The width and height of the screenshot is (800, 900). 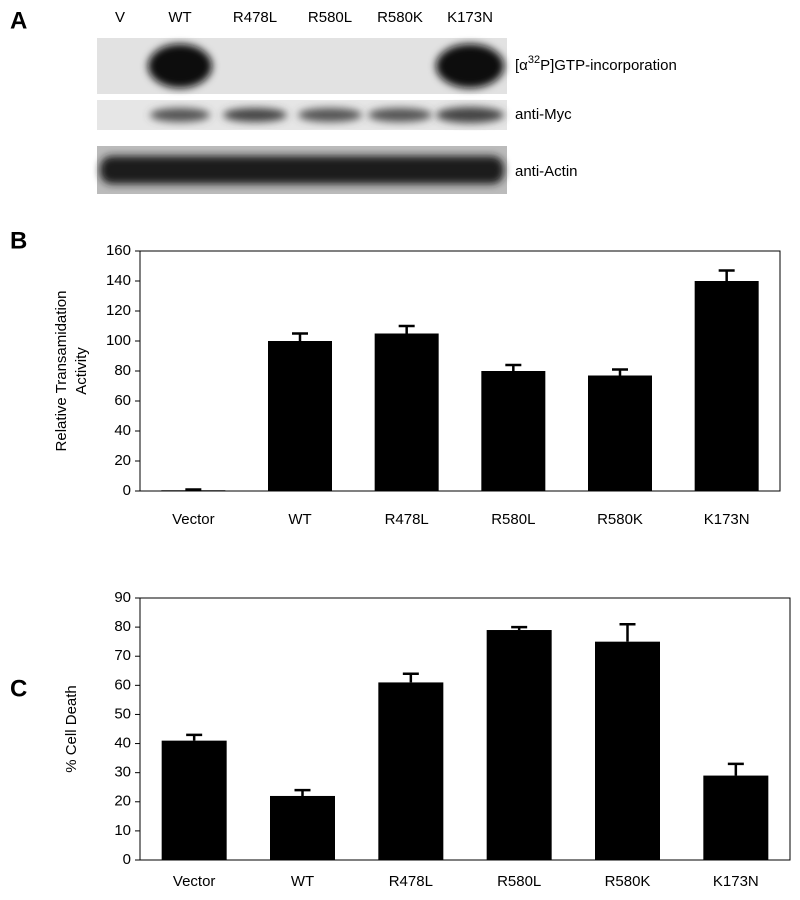 What do you see at coordinates (255, 17) in the screenshot?
I see `lane-label: R478L` at bounding box center [255, 17].